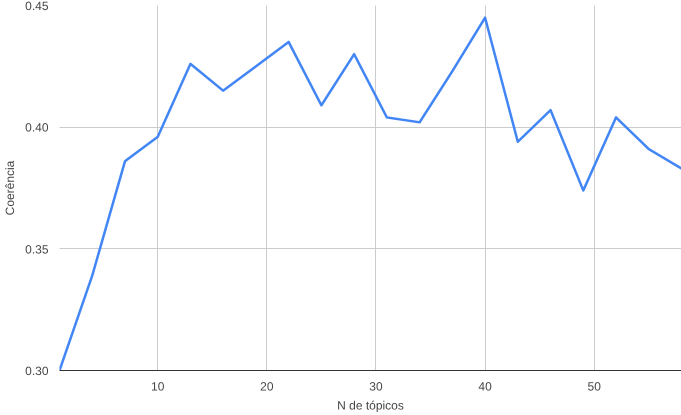 The width and height of the screenshot is (681, 415). What do you see at coordinates (376, 387) in the screenshot?
I see `x-tick-label: 30` at bounding box center [376, 387].